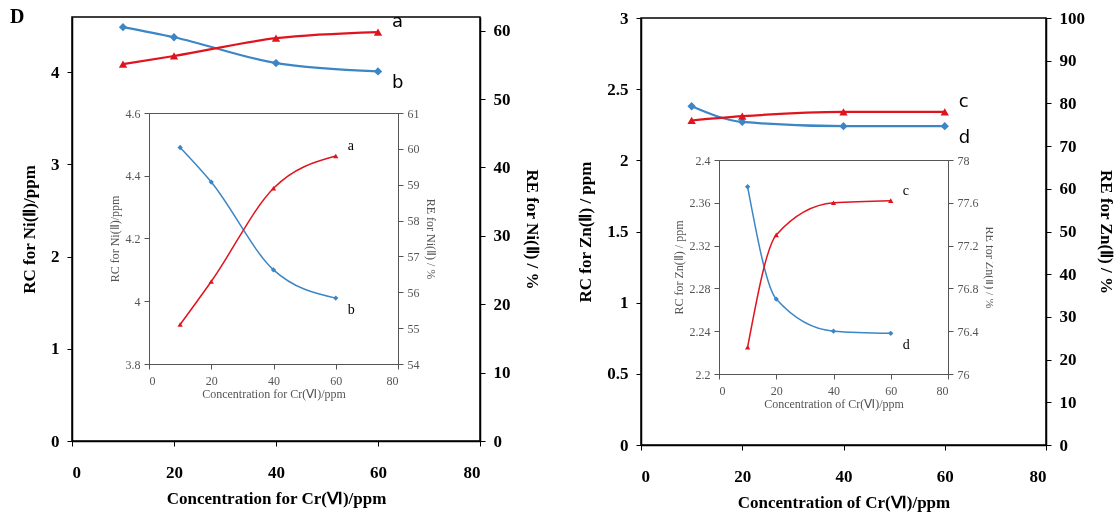  I want to click on y-tick-label: 2.5, so click(618, 89).